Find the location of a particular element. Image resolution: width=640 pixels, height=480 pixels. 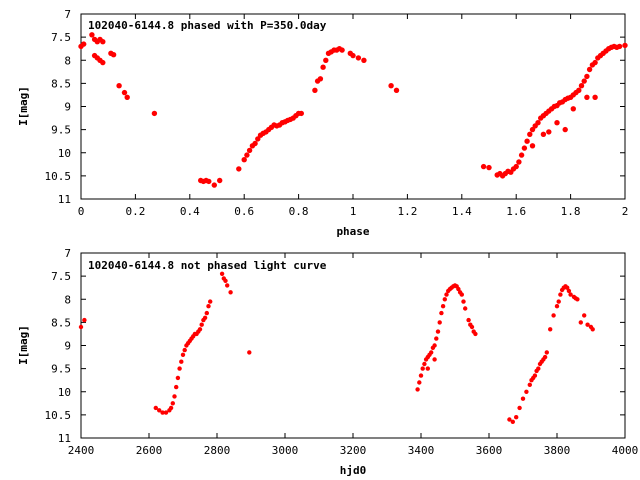

x-tick-label: 3400 is located at coordinates (421, 450).